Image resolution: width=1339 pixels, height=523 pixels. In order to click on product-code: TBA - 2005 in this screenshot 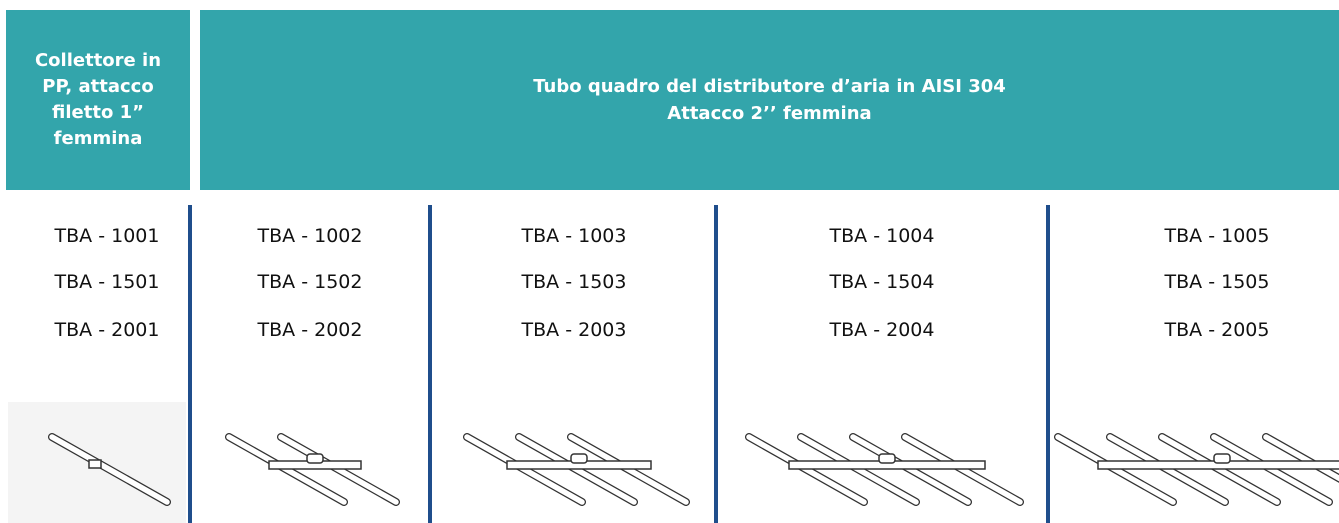, I will do `click(1217, 330)`.